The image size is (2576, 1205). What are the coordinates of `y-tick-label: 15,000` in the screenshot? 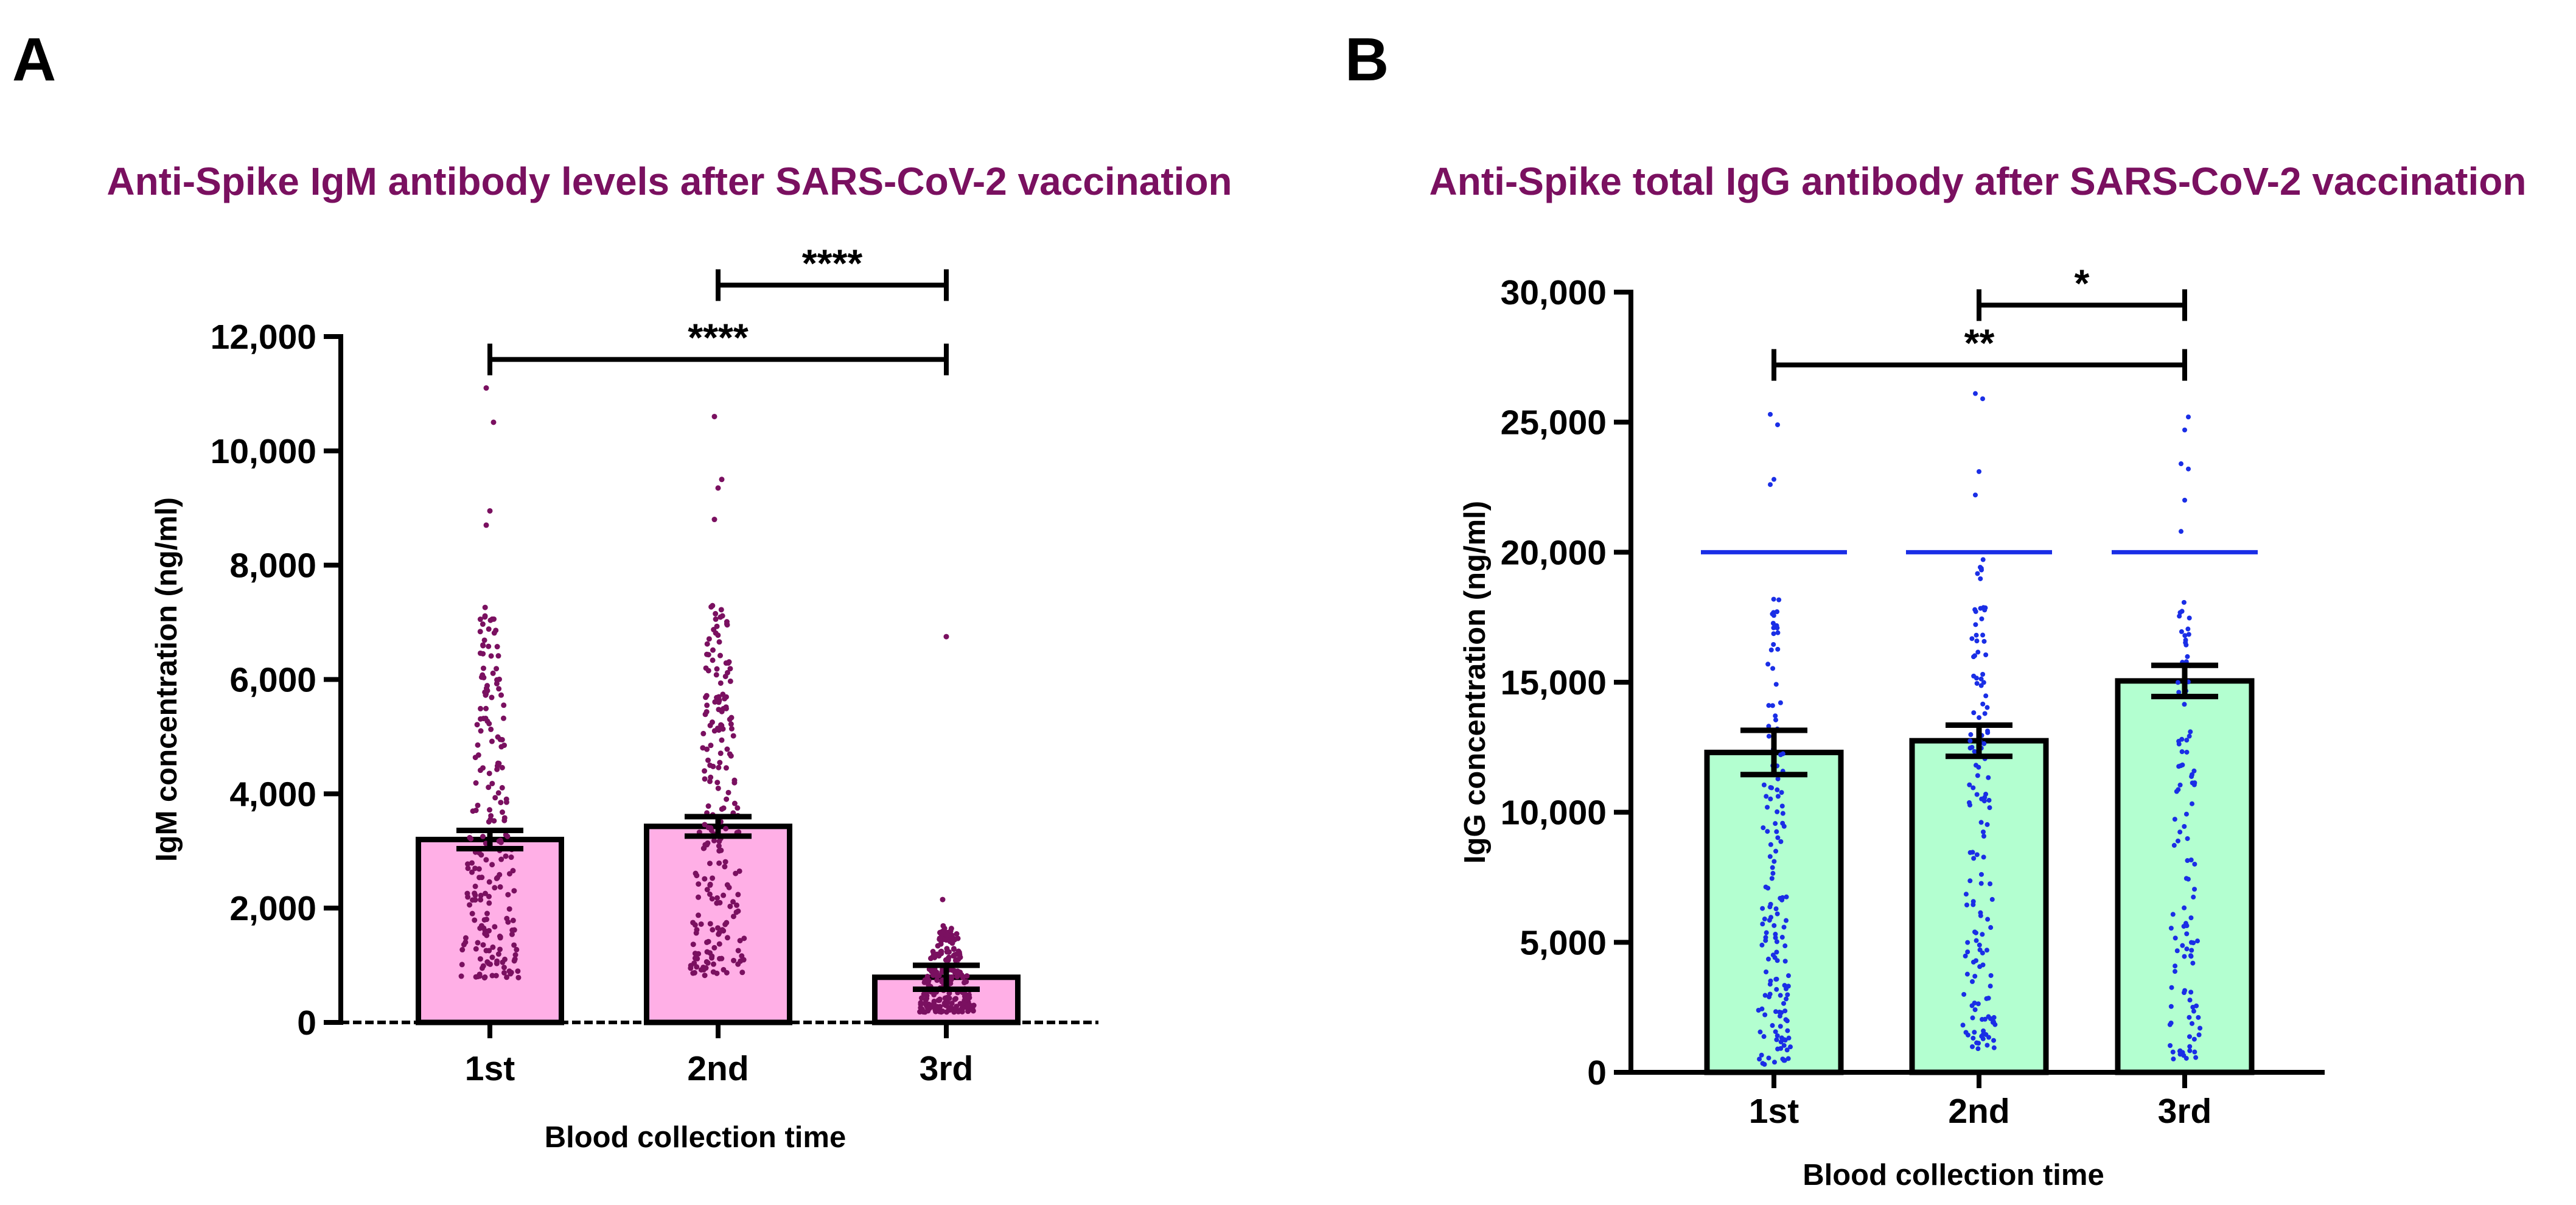 It's located at (1554, 682).